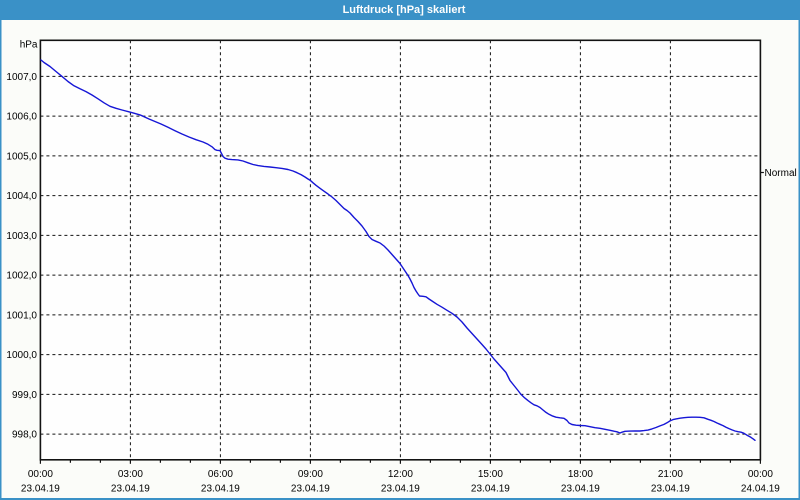 This screenshot has height=500, width=800. Describe the element at coordinates (404, 10) in the screenshot. I see `svg-text: Luftdruck [hPa] skaliert` at that location.